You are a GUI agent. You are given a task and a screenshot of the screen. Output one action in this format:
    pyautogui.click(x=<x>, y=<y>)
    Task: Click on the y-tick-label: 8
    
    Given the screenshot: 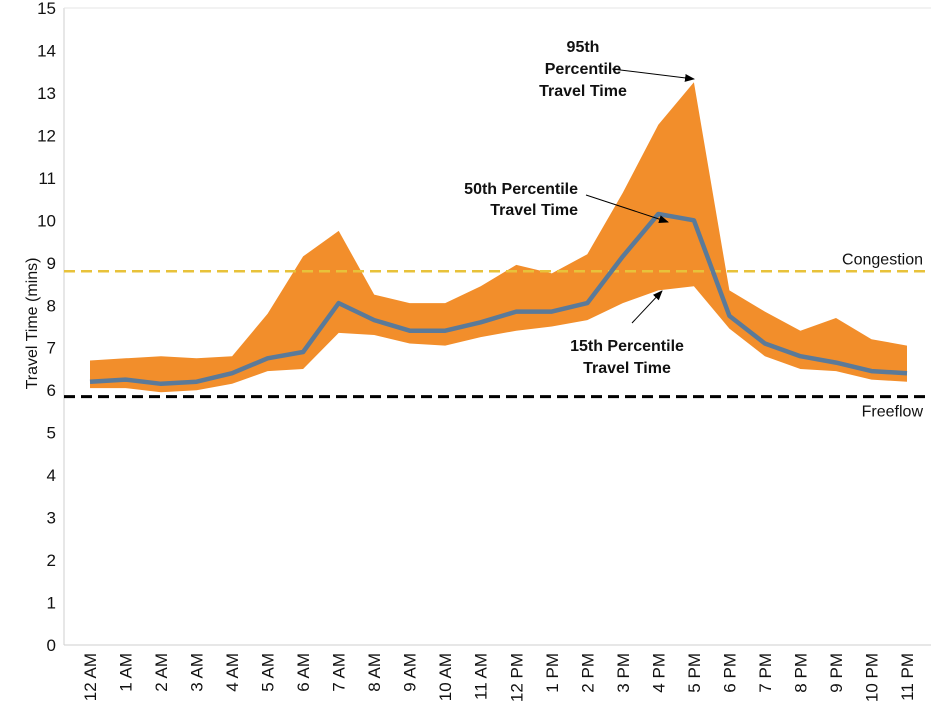 What is the action you would take?
    pyautogui.click(x=51, y=305)
    